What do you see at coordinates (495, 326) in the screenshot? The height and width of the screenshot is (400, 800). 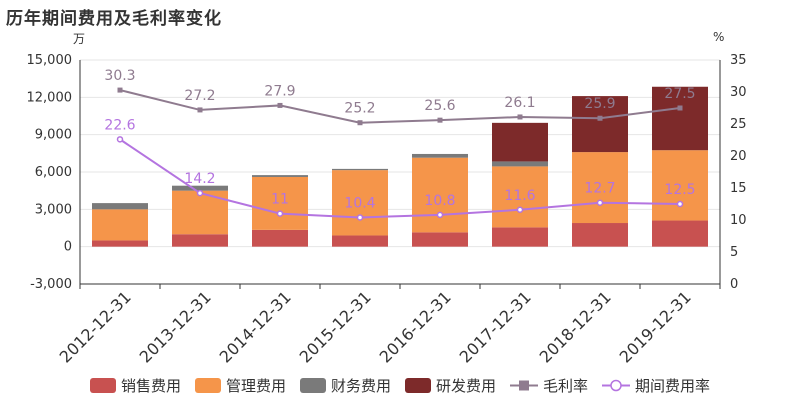 I see `x-axis-tick-label: 2017-12-31` at bounding box center [495, 326].